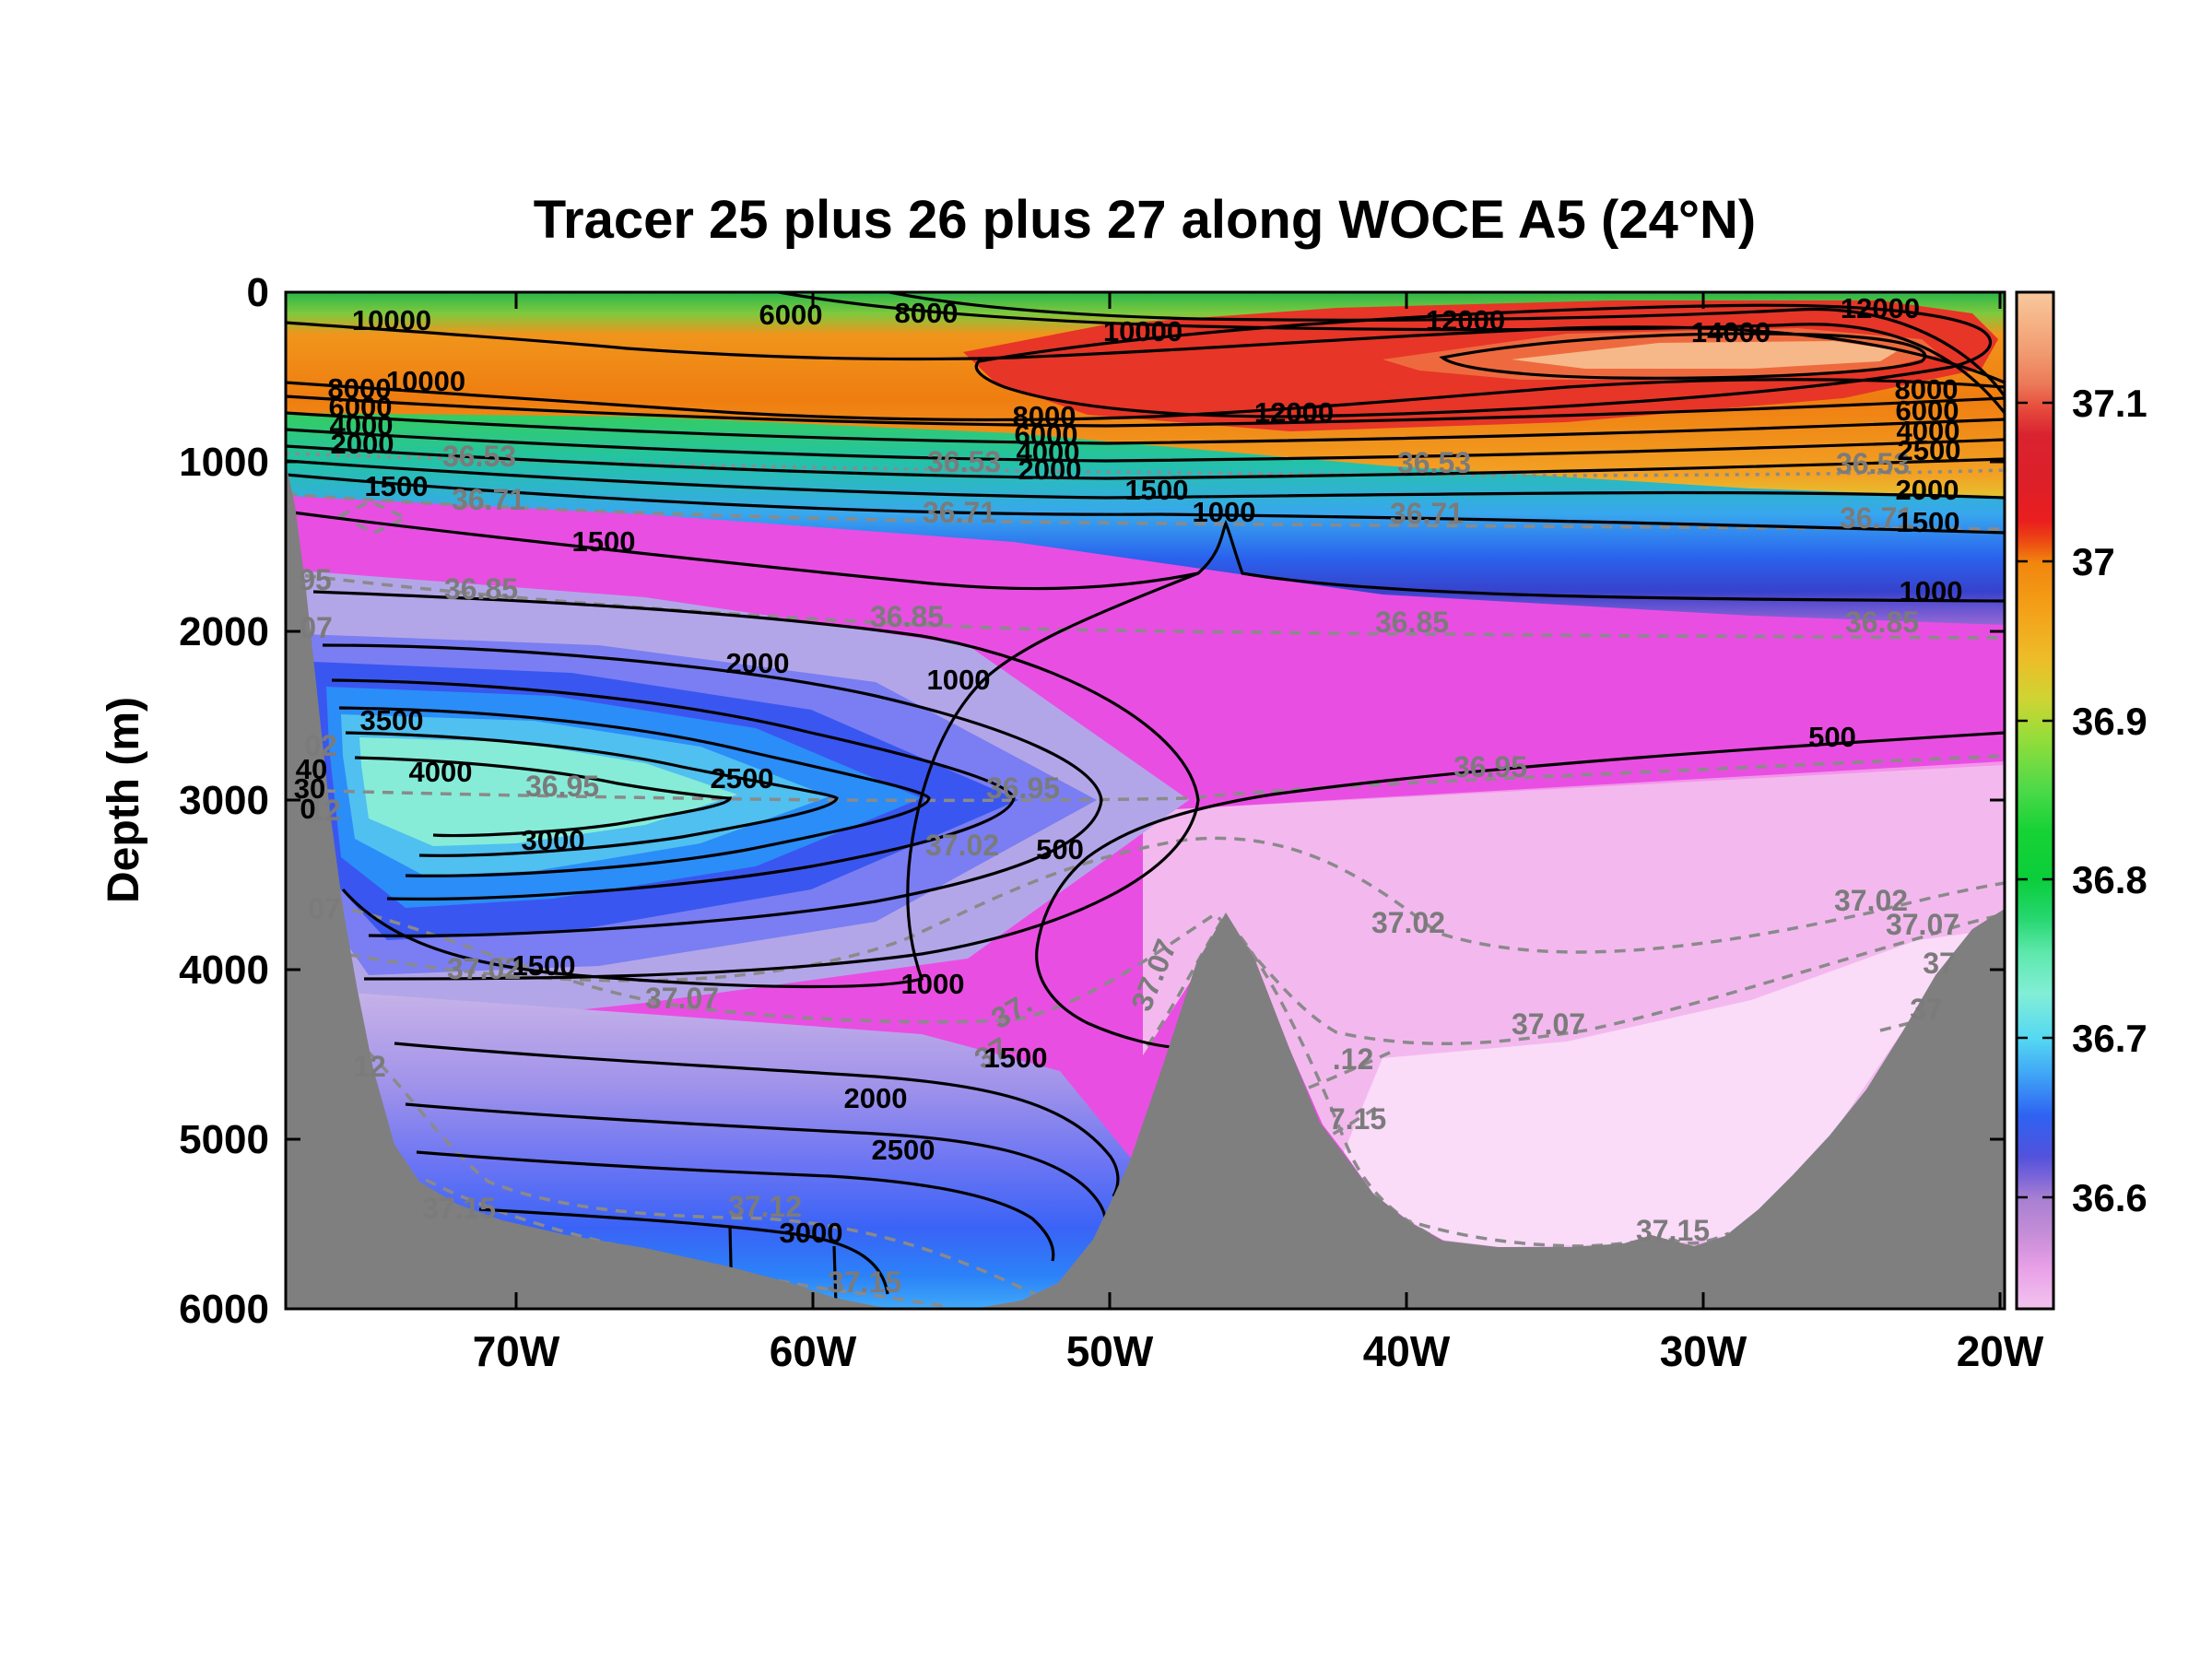  Describe the element at coordinates (1880, 308) in the screenshot. I see `contour-label: 12000` at that location.